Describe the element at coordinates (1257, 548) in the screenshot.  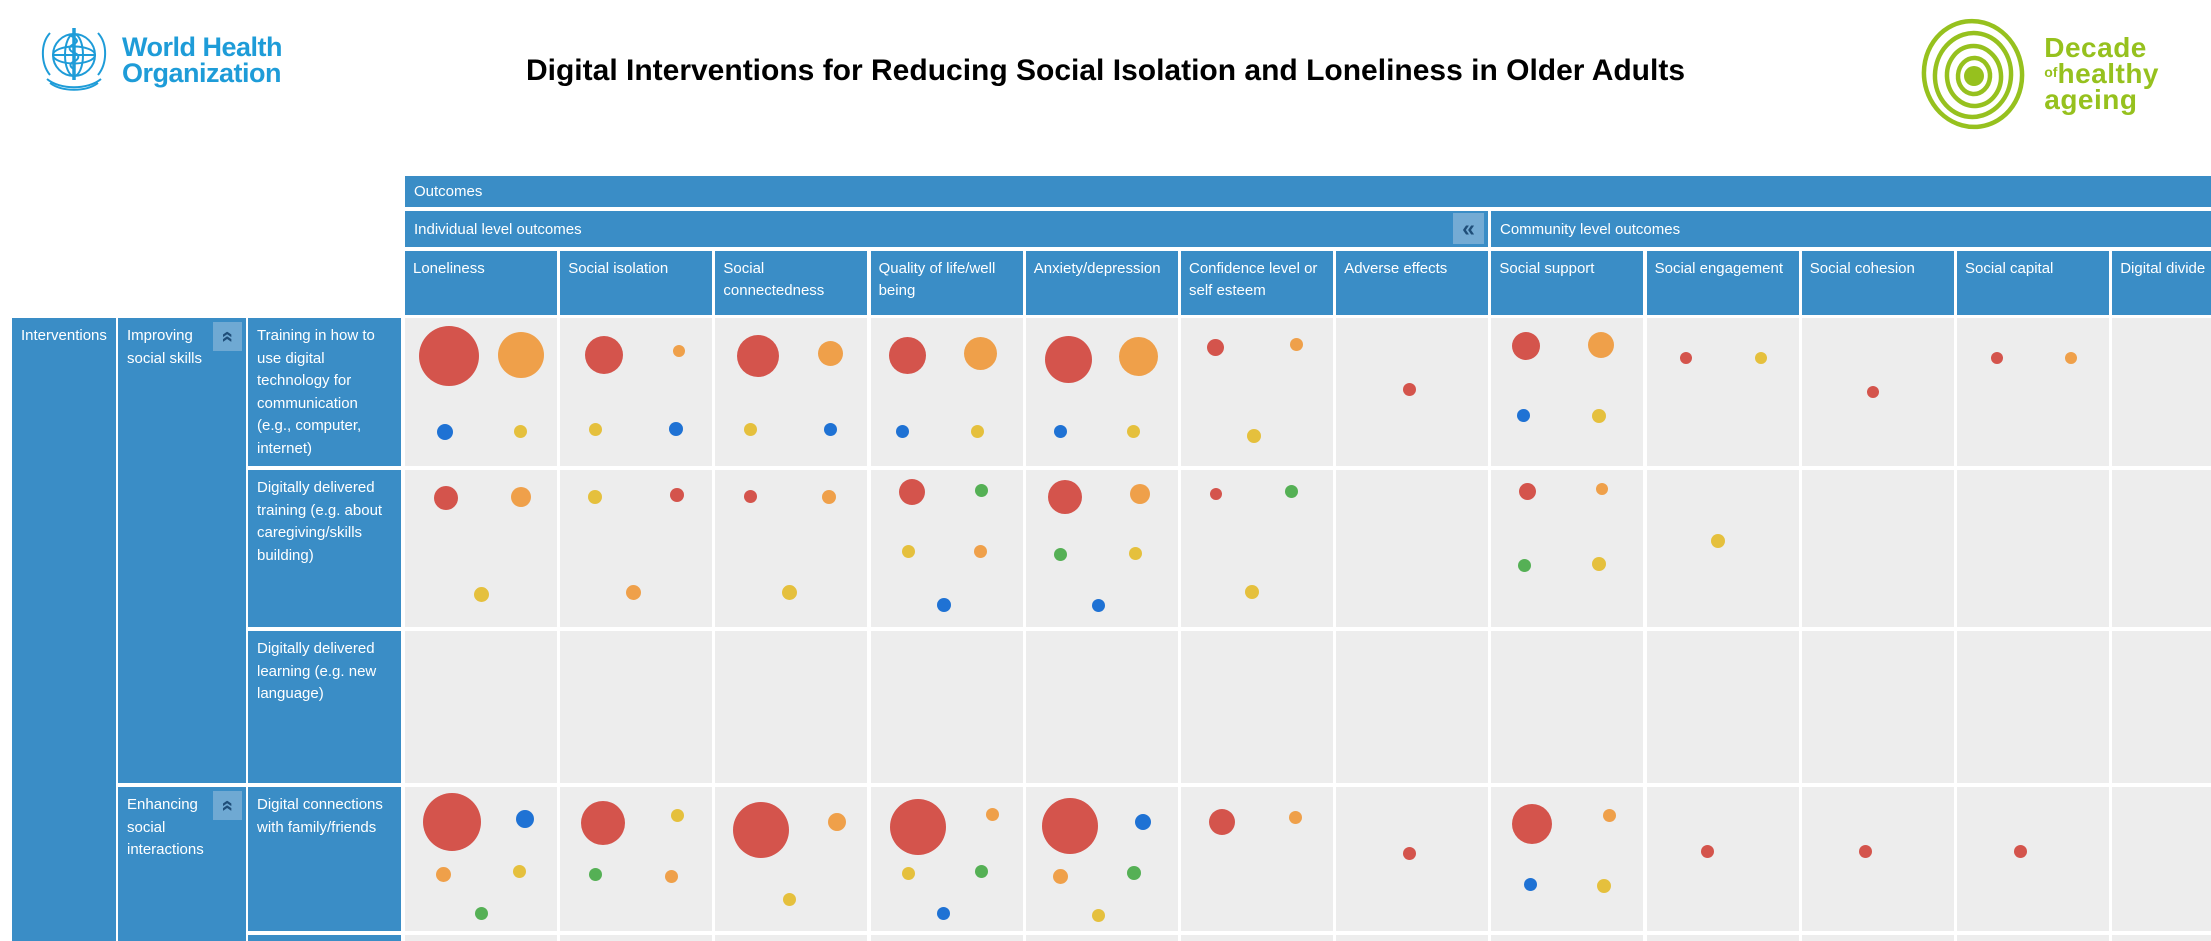
I see `matrix-cell-dd_training-confidence` at that location.